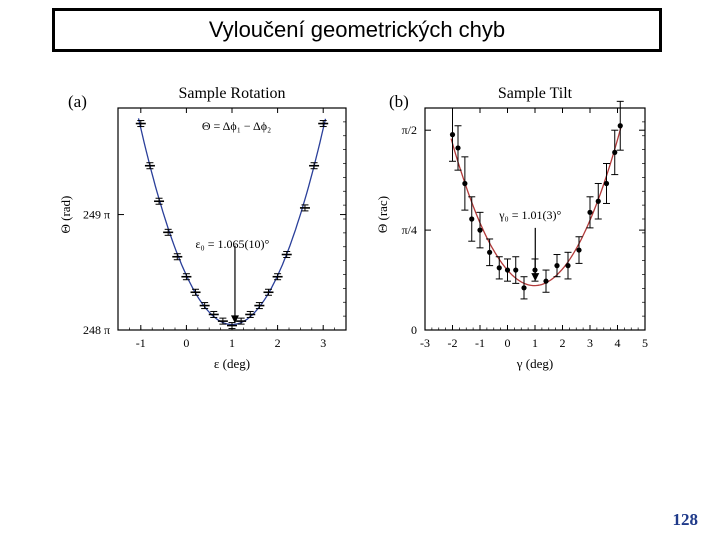  I want to click on x-axis-label: γ (deg), so click(534, 363).